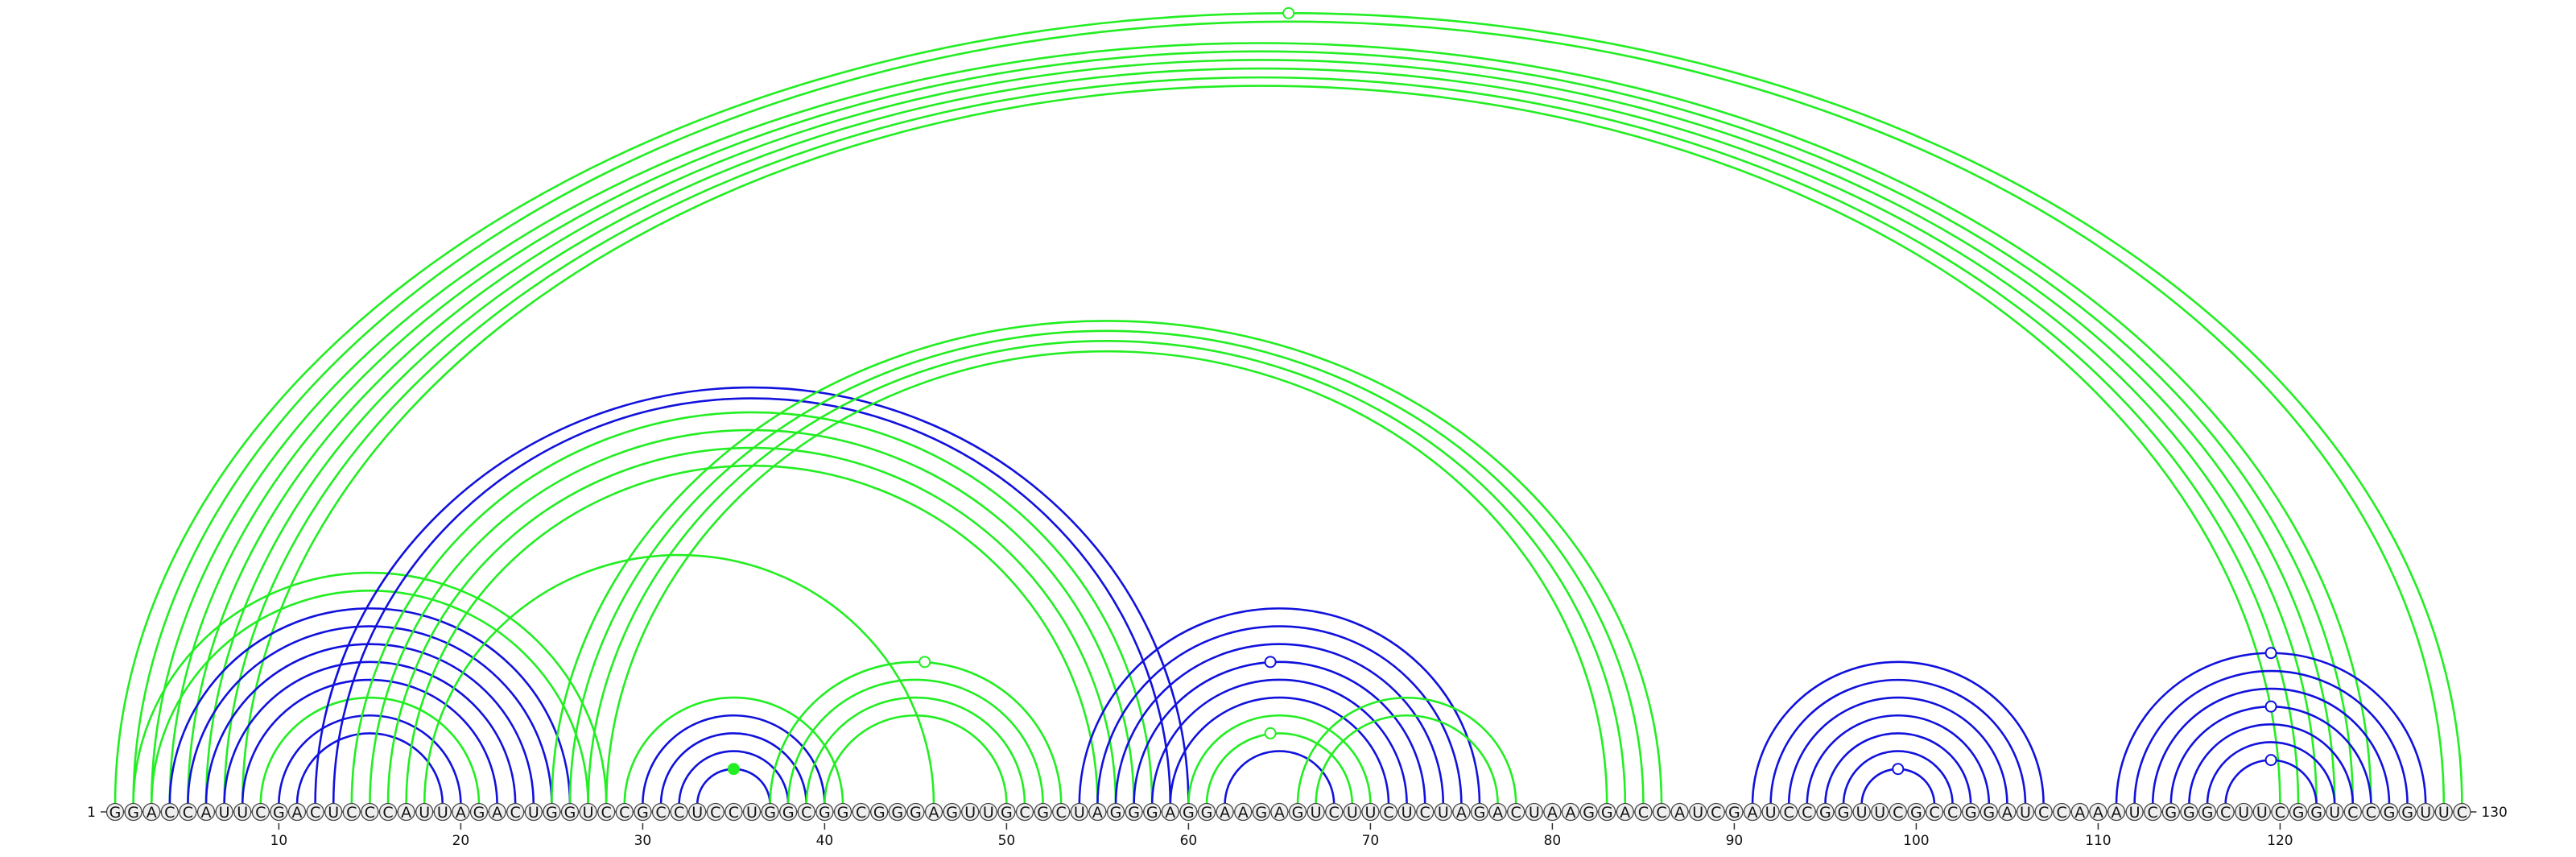 The width and height of the screenshot is (2576, 857). What do you see at coordinates (1371, 841) in the screenshot?
I see `tick-label: 70` at bounding box center [1371, 841].